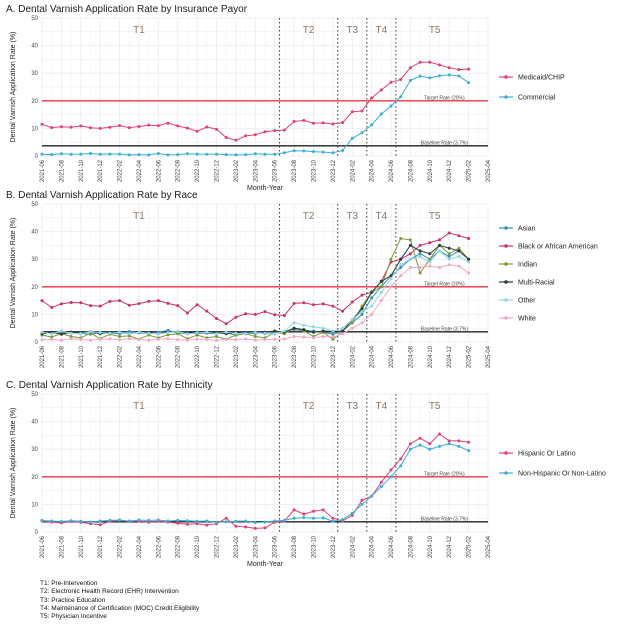 This screenshot has height=633, width=633. I want to click on x-tick-label: 2022-12, so click(218, 170).